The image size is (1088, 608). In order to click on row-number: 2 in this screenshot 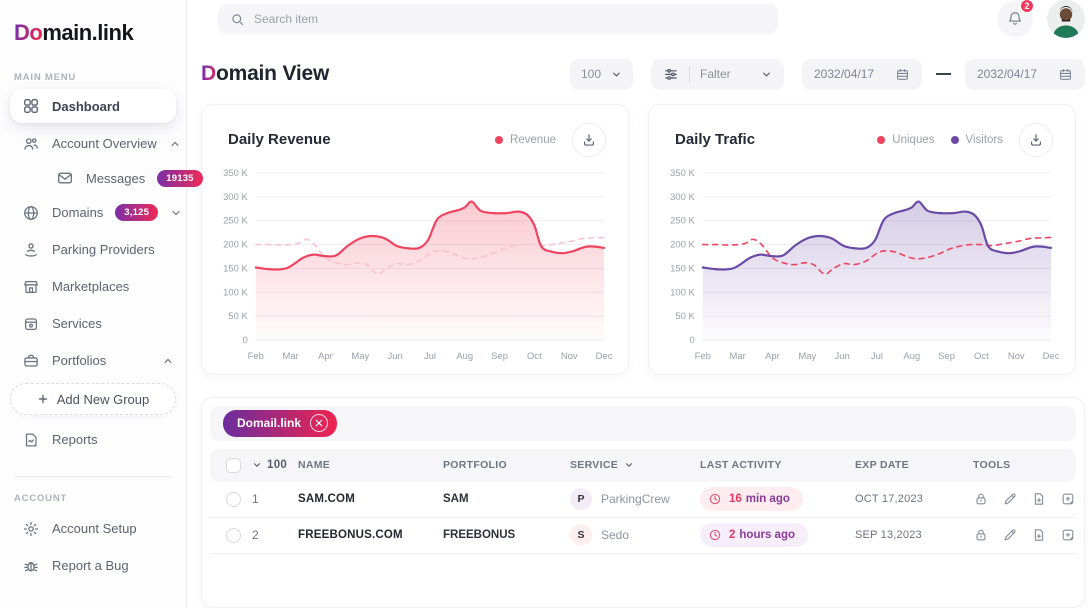, I will do `click(255, 535)`.